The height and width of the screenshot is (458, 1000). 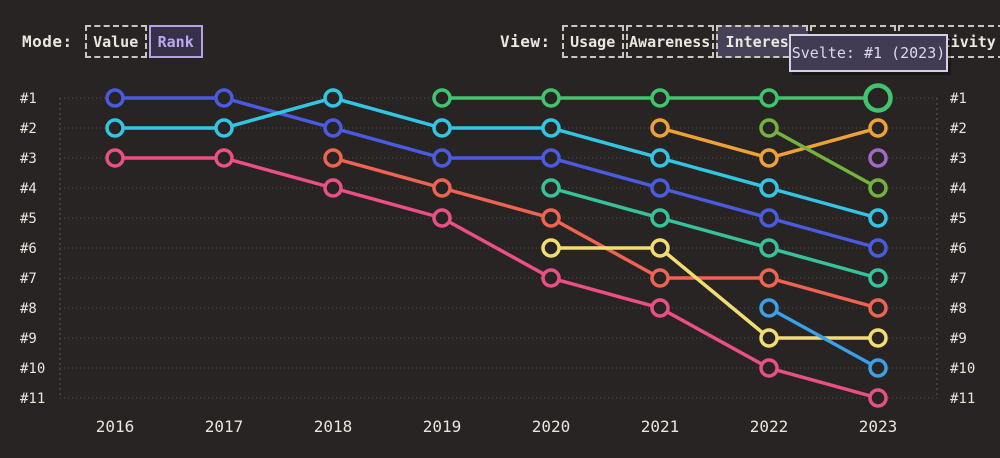 I want to click on data-point-series-teal-2022, so click(x=769, y=248).